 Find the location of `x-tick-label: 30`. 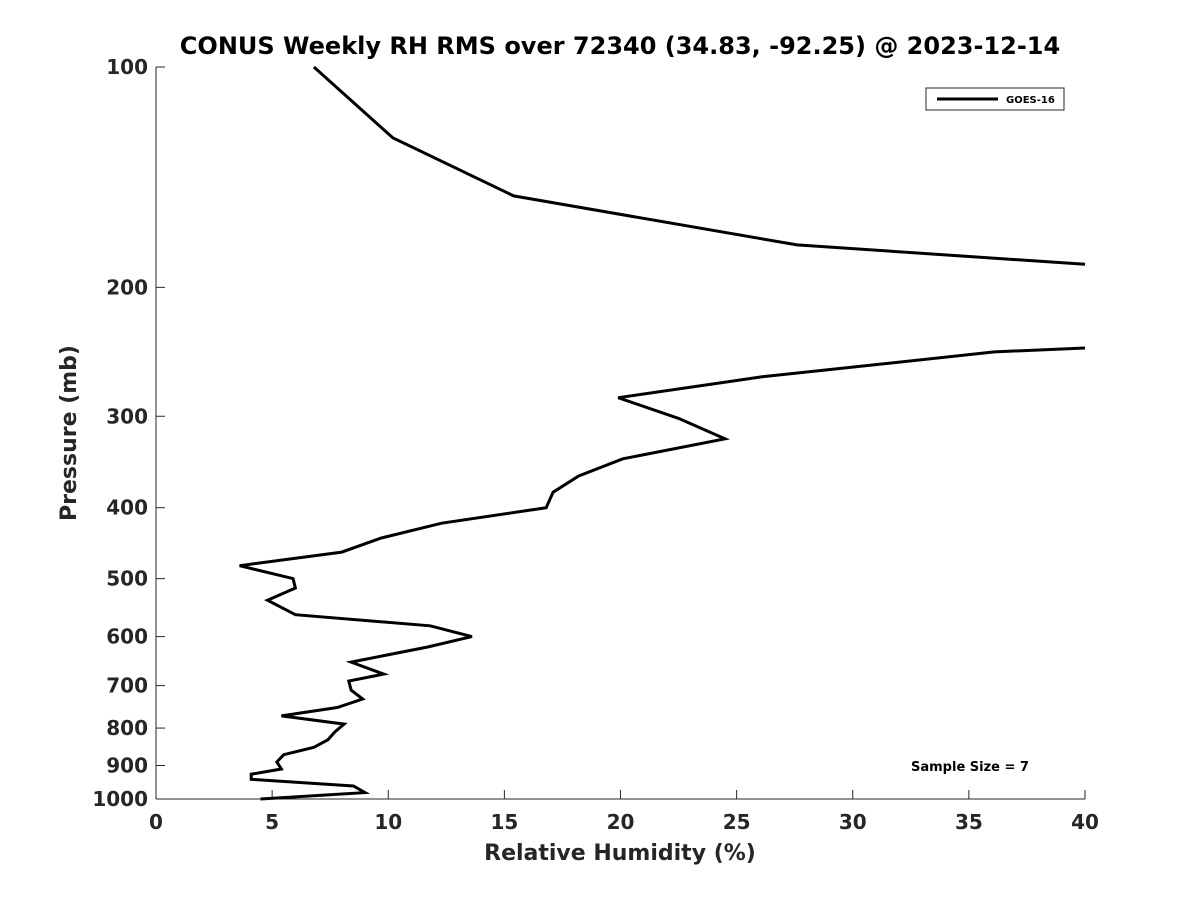

x-tick-label: 30 is located at coordinates (853, 822).